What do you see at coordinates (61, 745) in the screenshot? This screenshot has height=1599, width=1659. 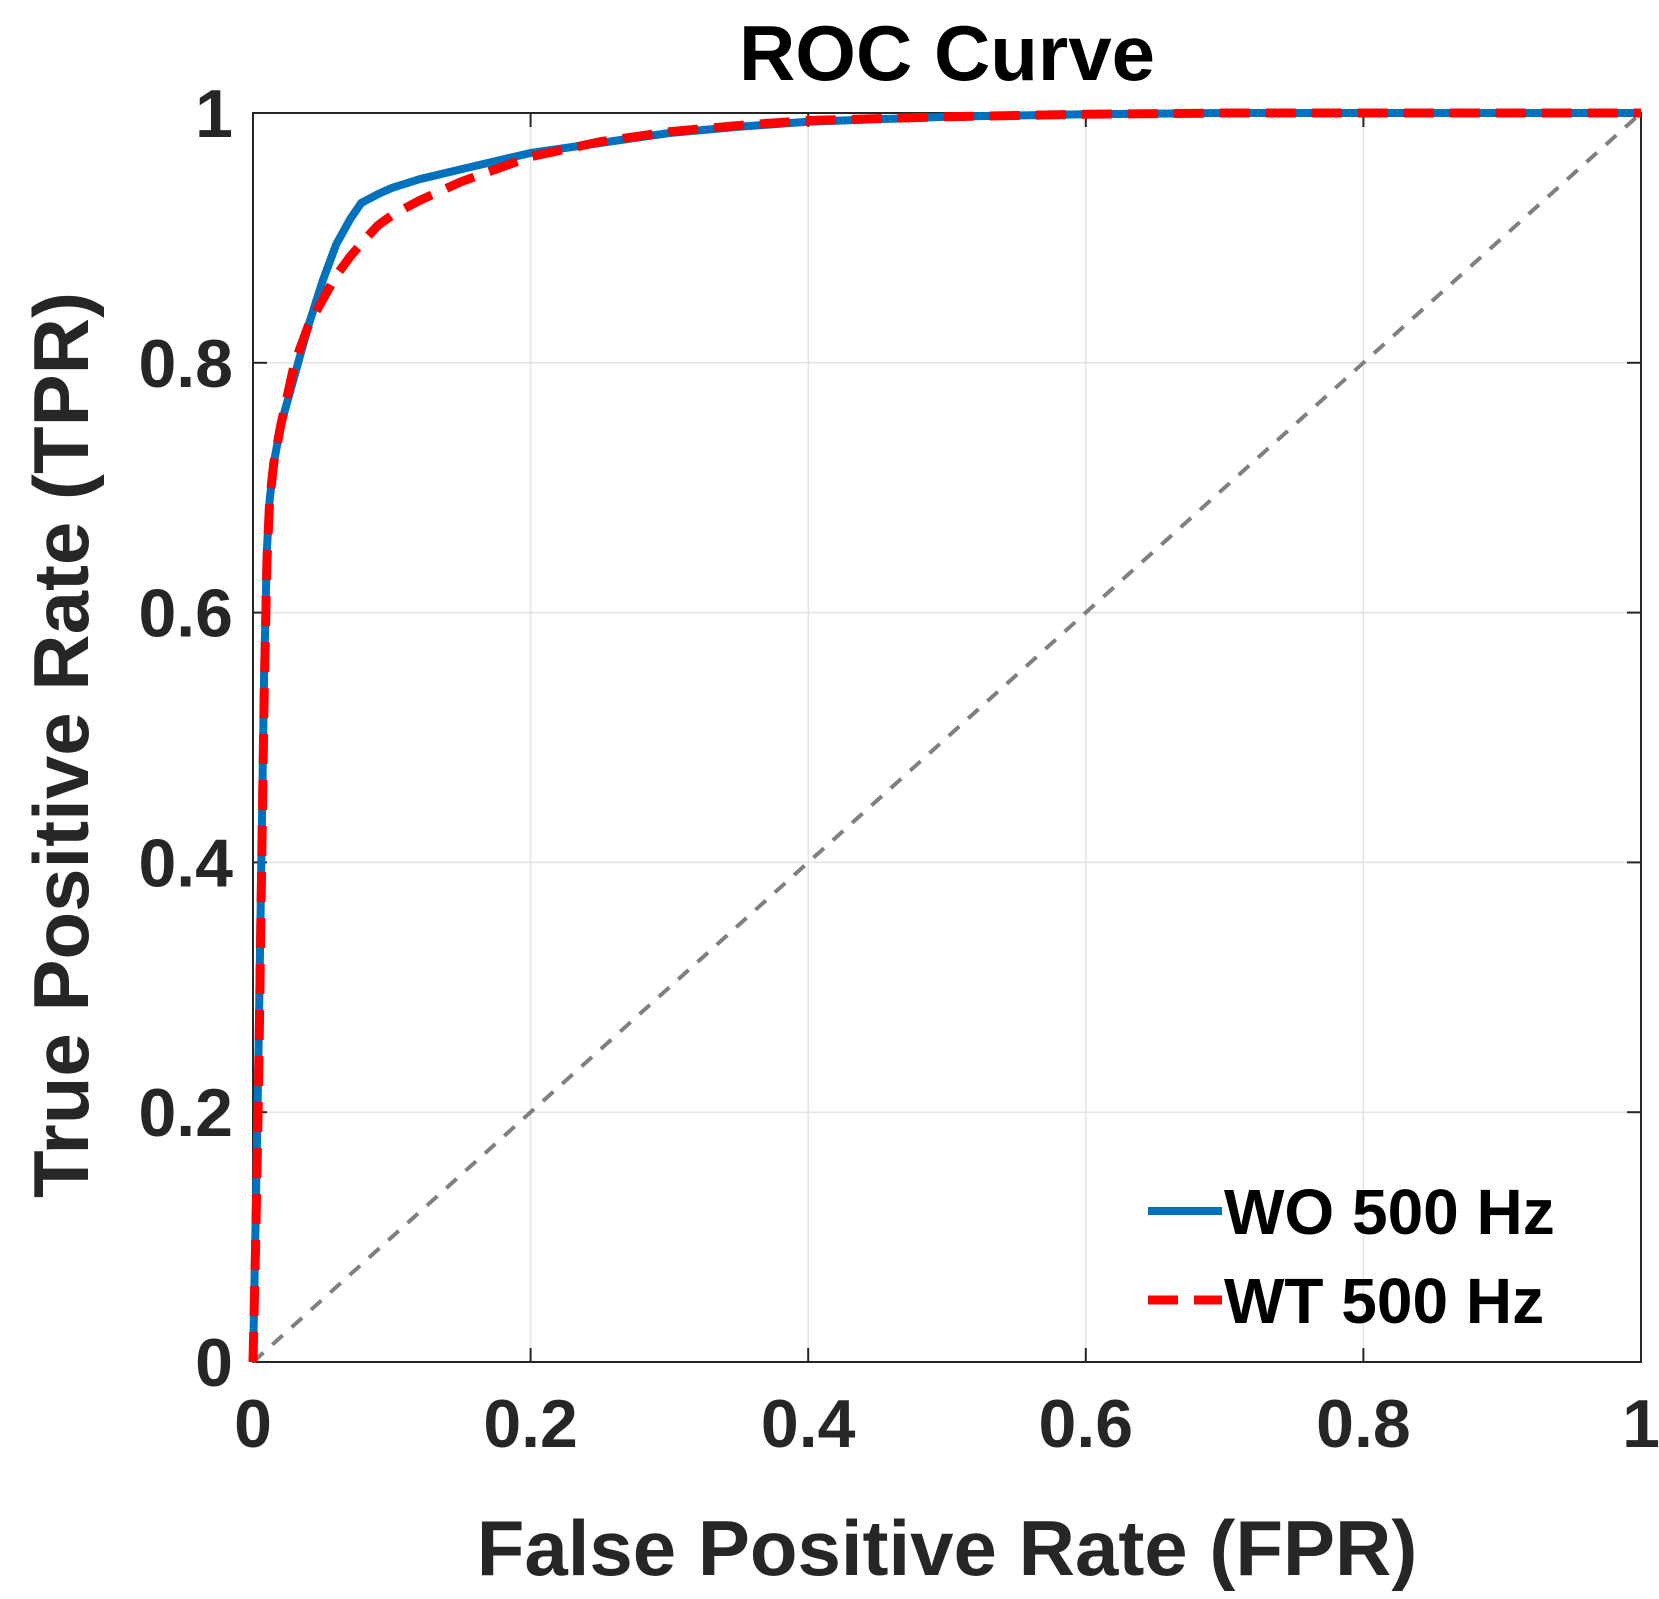 I see `y-axis-label: True Positive Rate (TPR)` at bounding box center [61, 745].